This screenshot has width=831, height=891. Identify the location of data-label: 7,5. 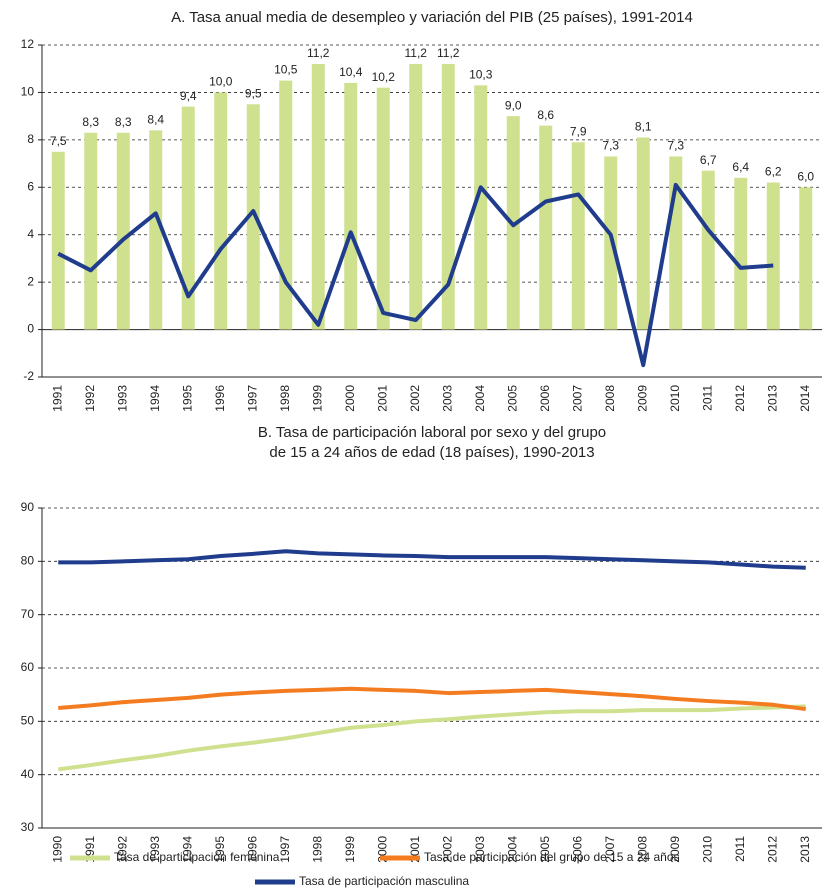
(58, 141).